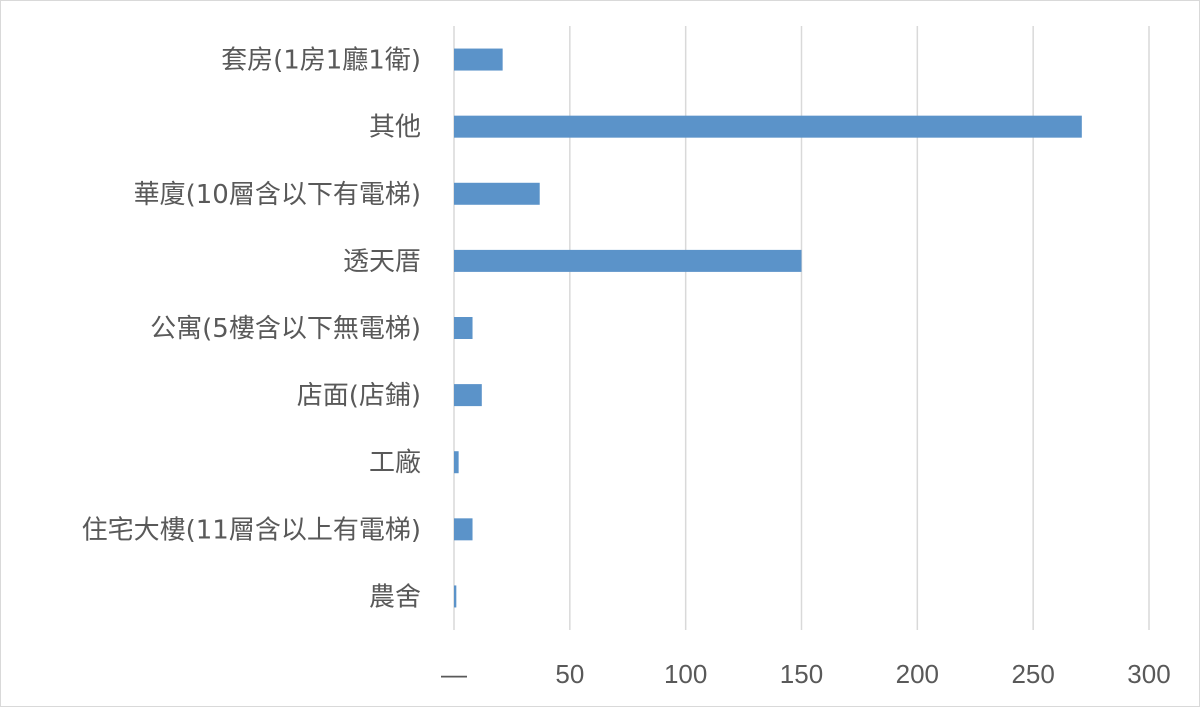 The width and height of the screenshot is (1200, 707). What do you see at coordinates (395, 463) in the screenshot?
I see `category-label: 工廠` at bounding box center [395, 463].